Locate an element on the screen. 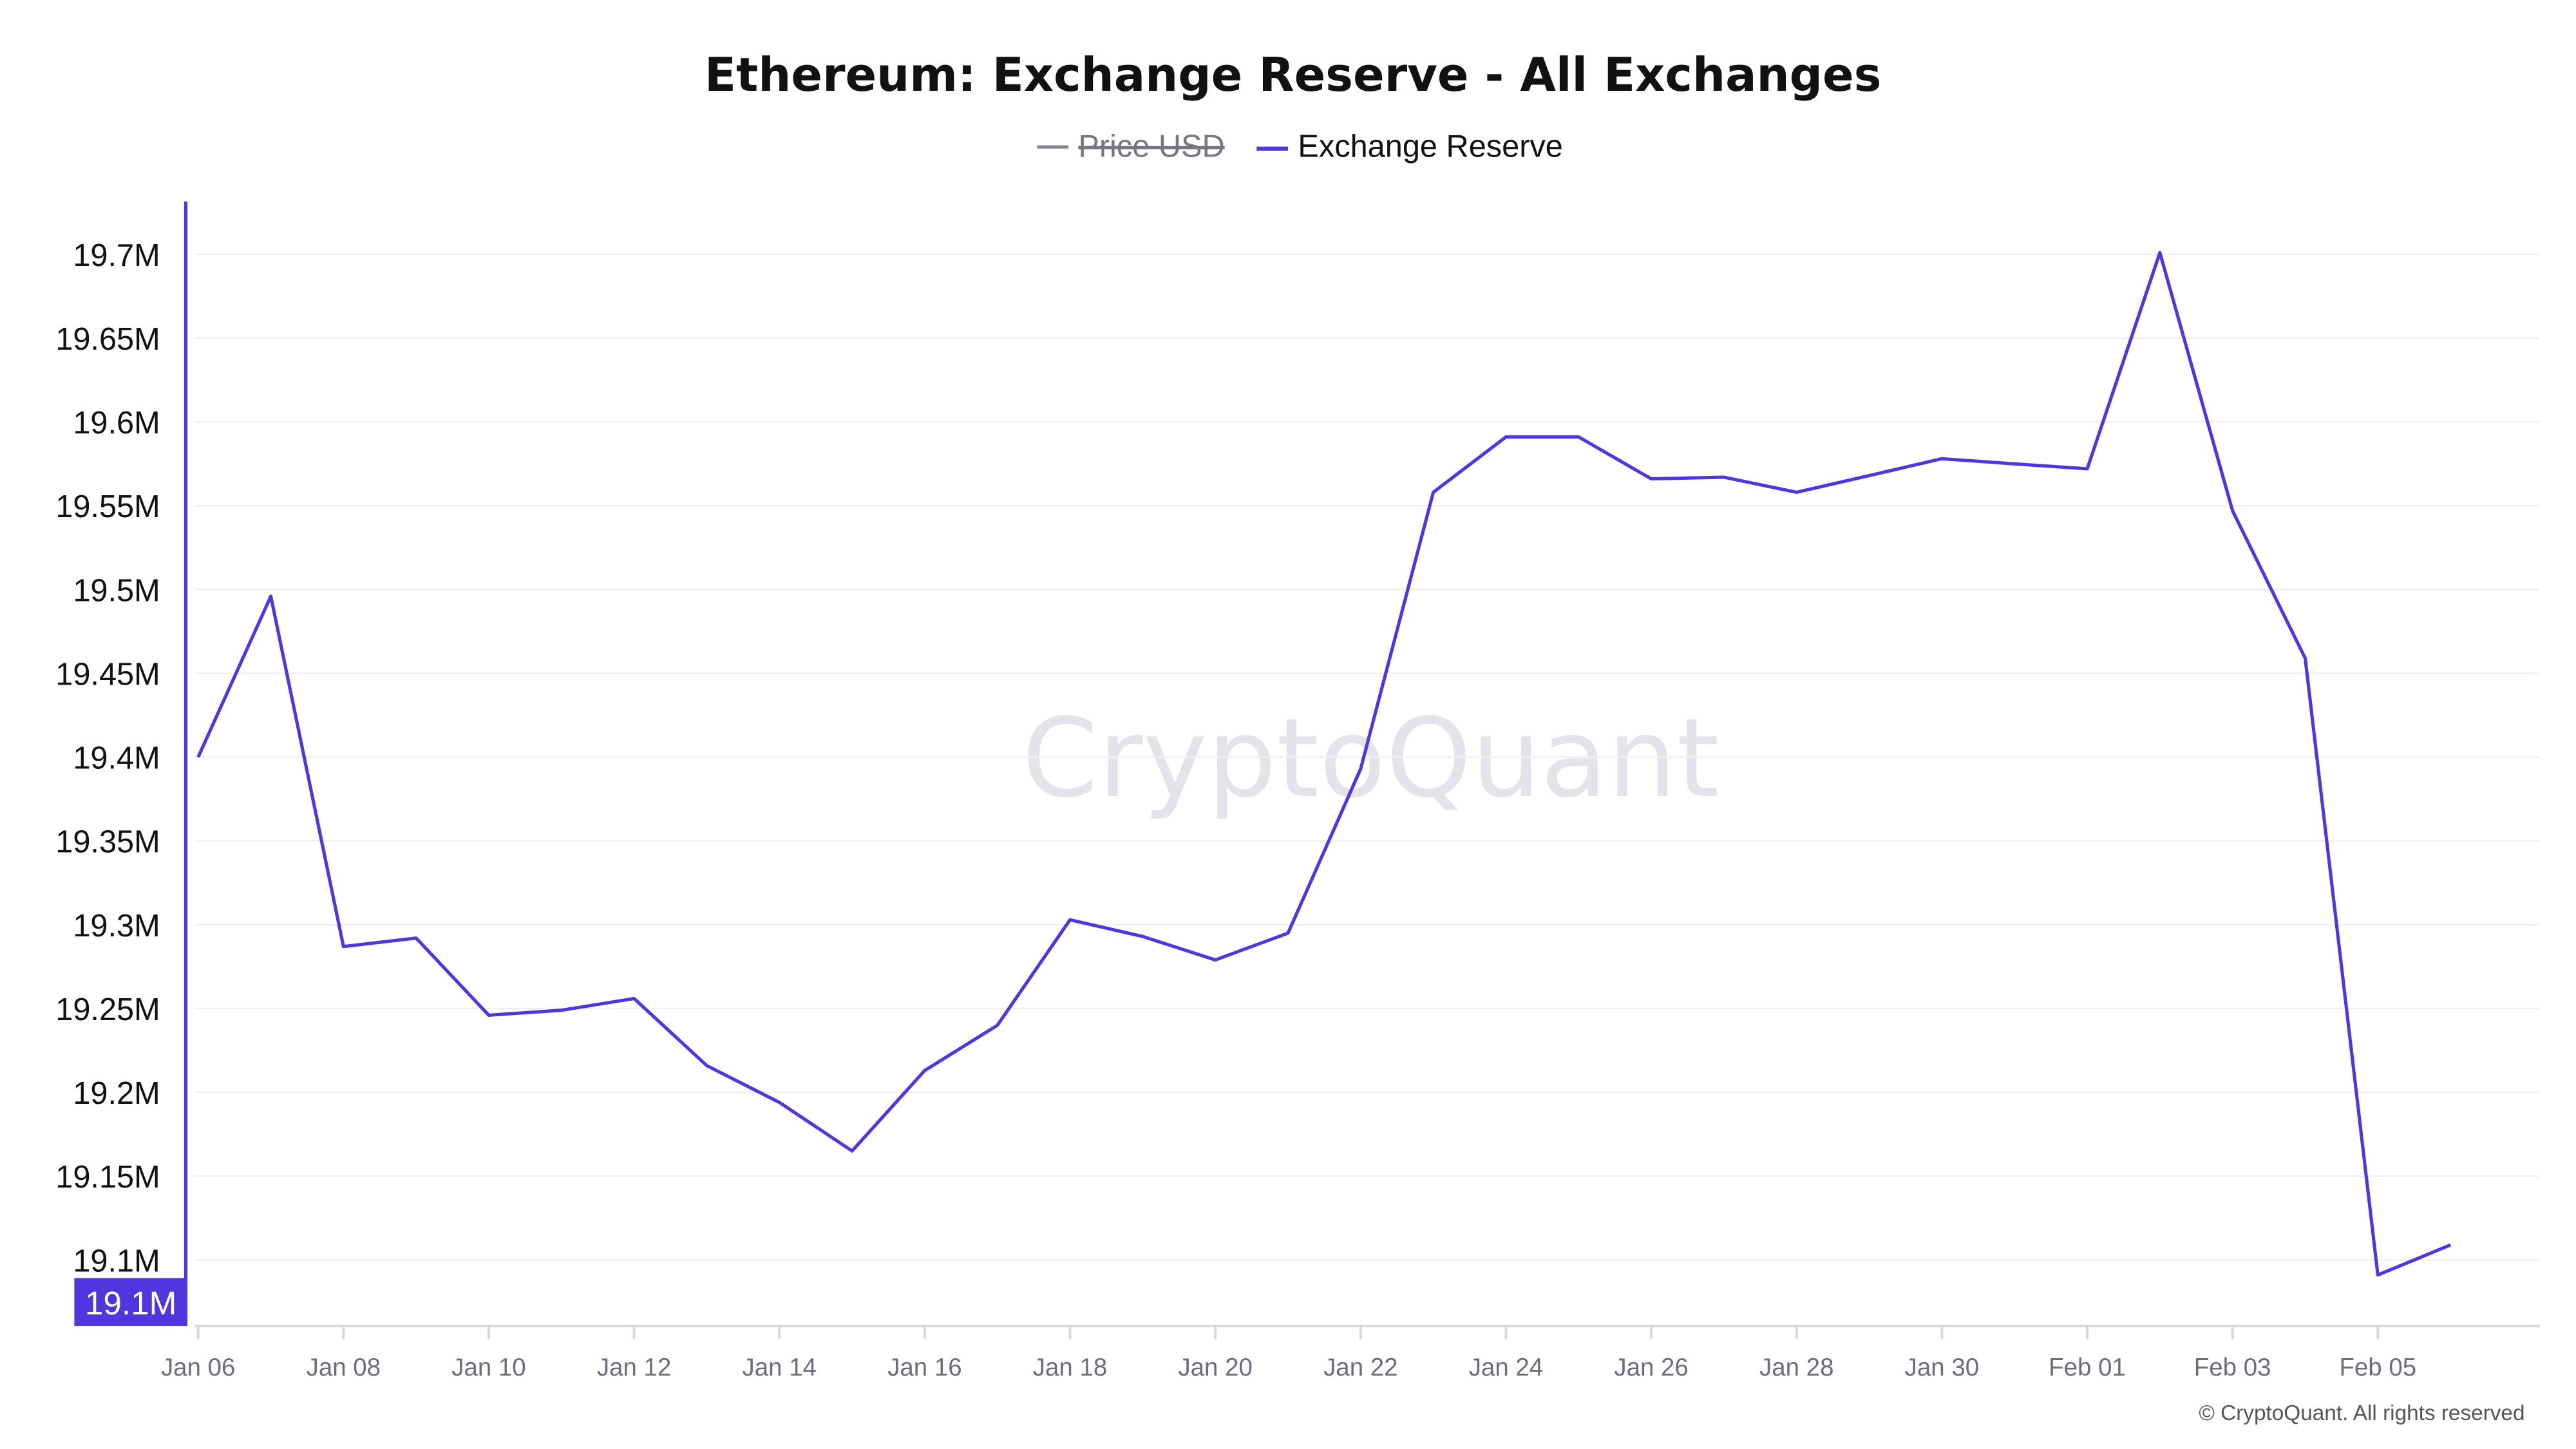  x-tick-label: Feb 05 is located at coordinates (2377, 1368).